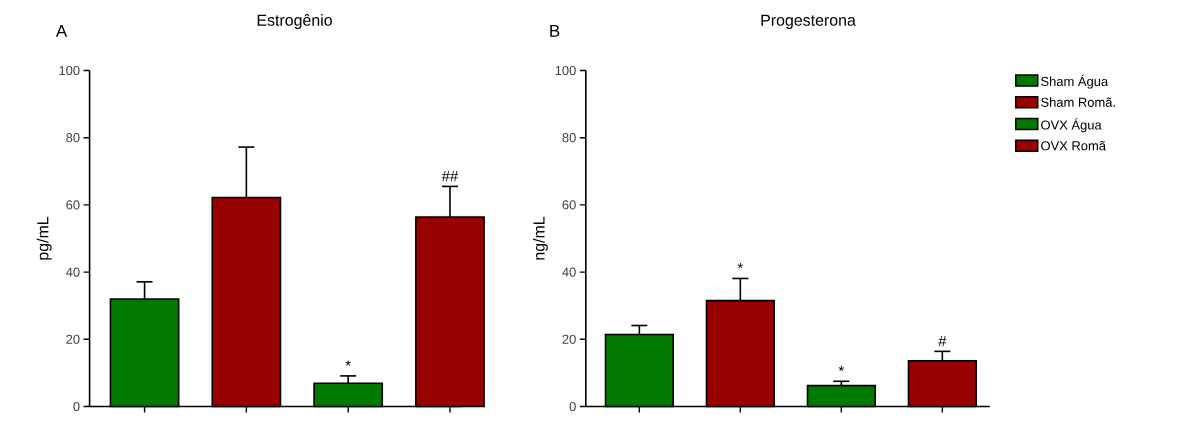 The height and width of the screenshot is (430, 1191). What do you see at coordinates (1078, 102) in the screenshot?
I see `legend-label: Sham Romã.` at bounding box center [1078, 102].